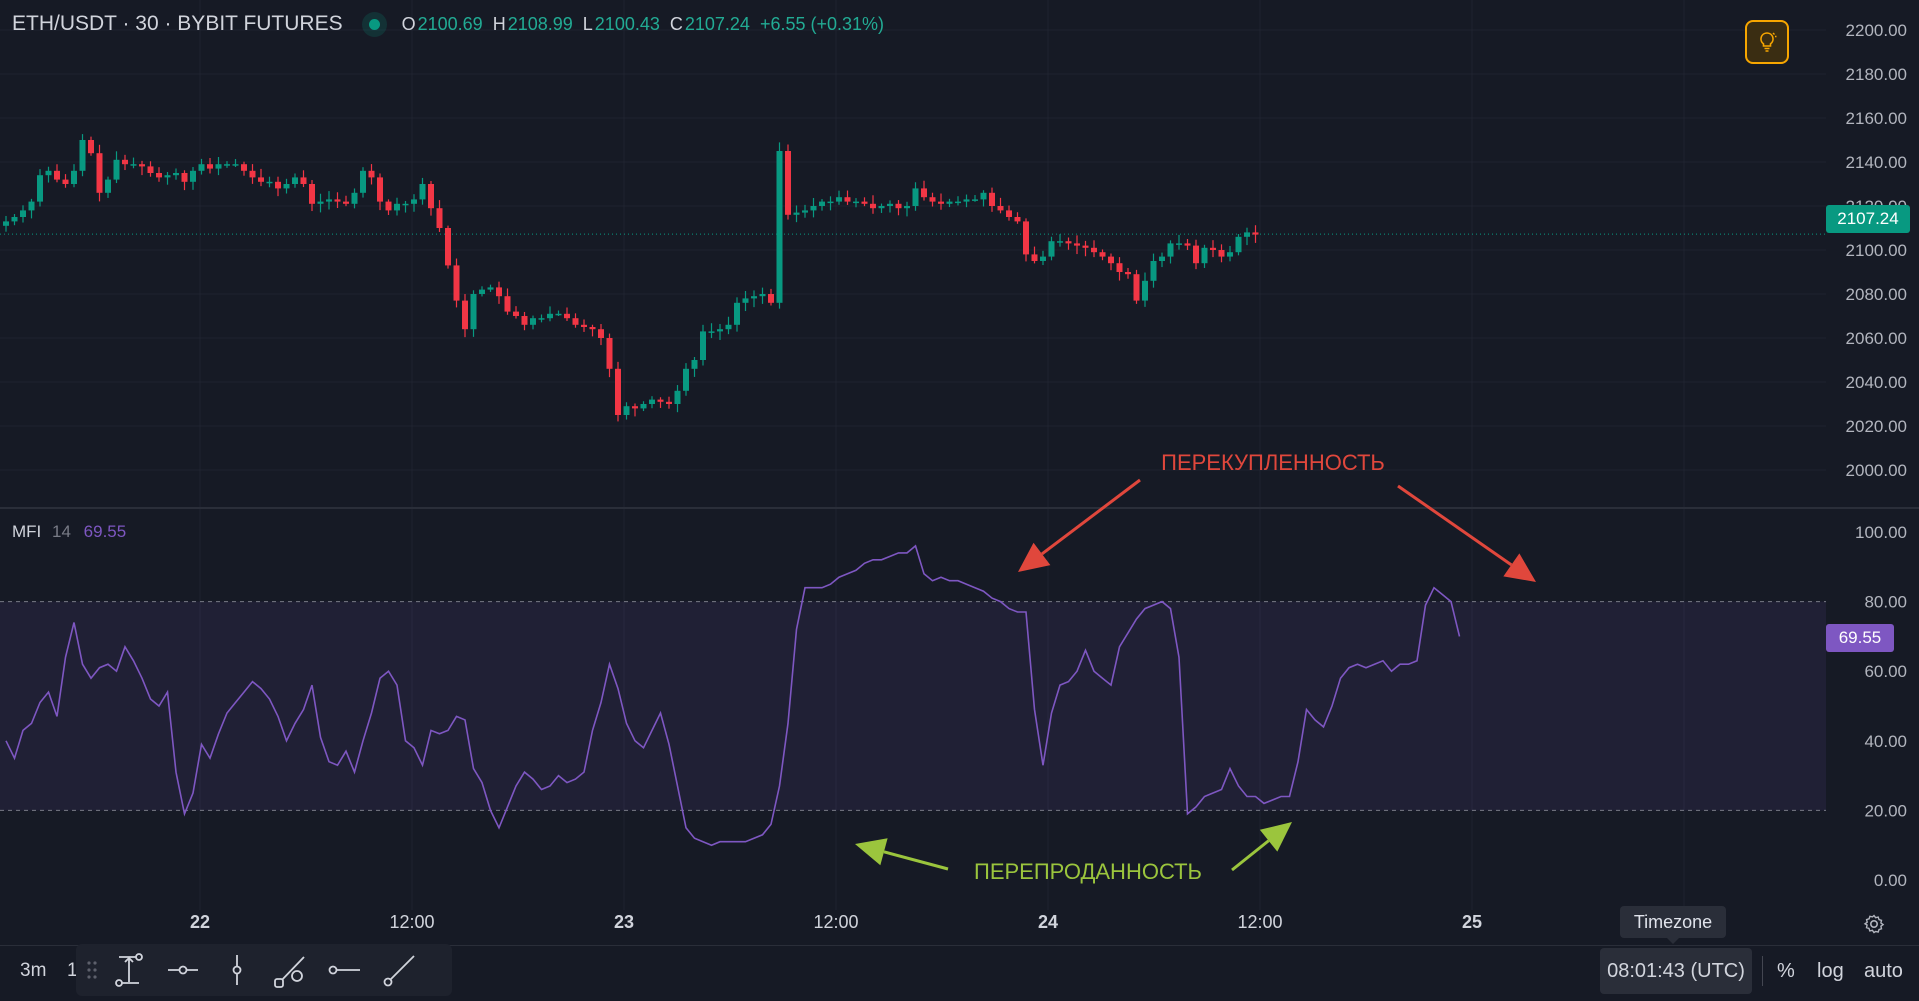  Describe the element at coordinates (624, 922) in the screenshot. I see `time-axis-tick-label: 23` at that location.